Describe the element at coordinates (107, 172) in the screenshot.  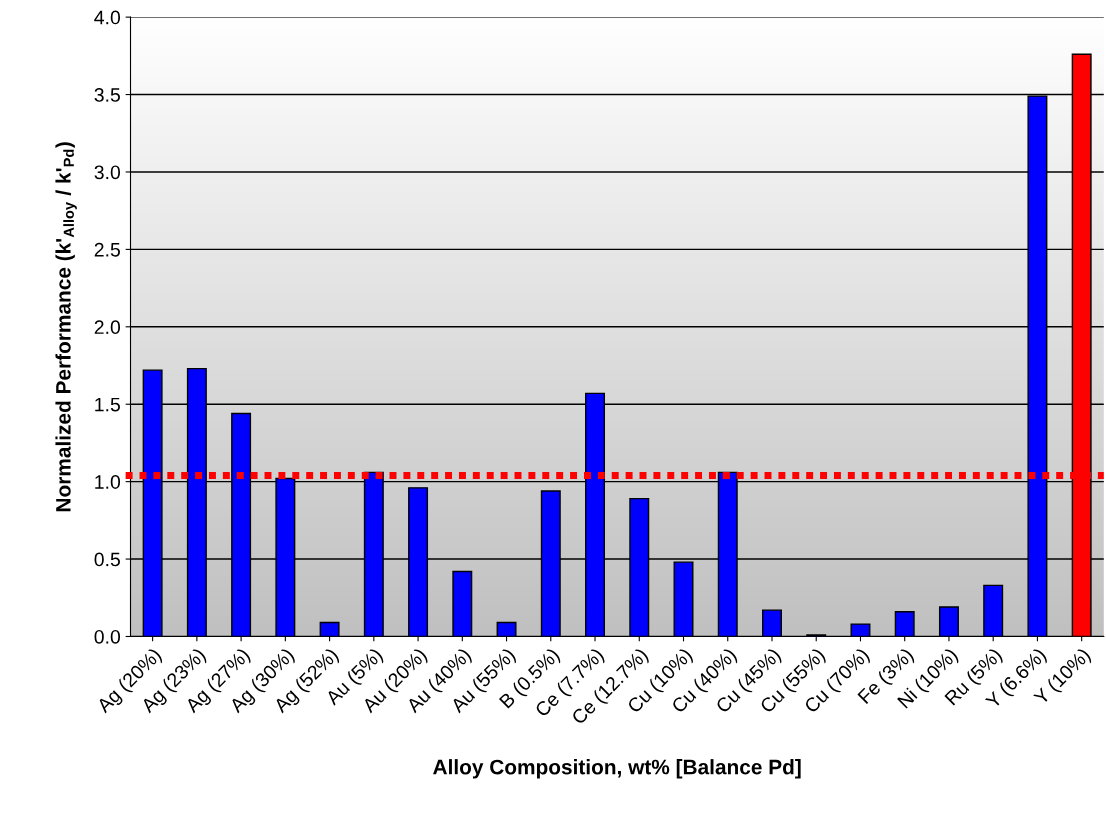
I see `y-tick-label: 3.0` at that location.